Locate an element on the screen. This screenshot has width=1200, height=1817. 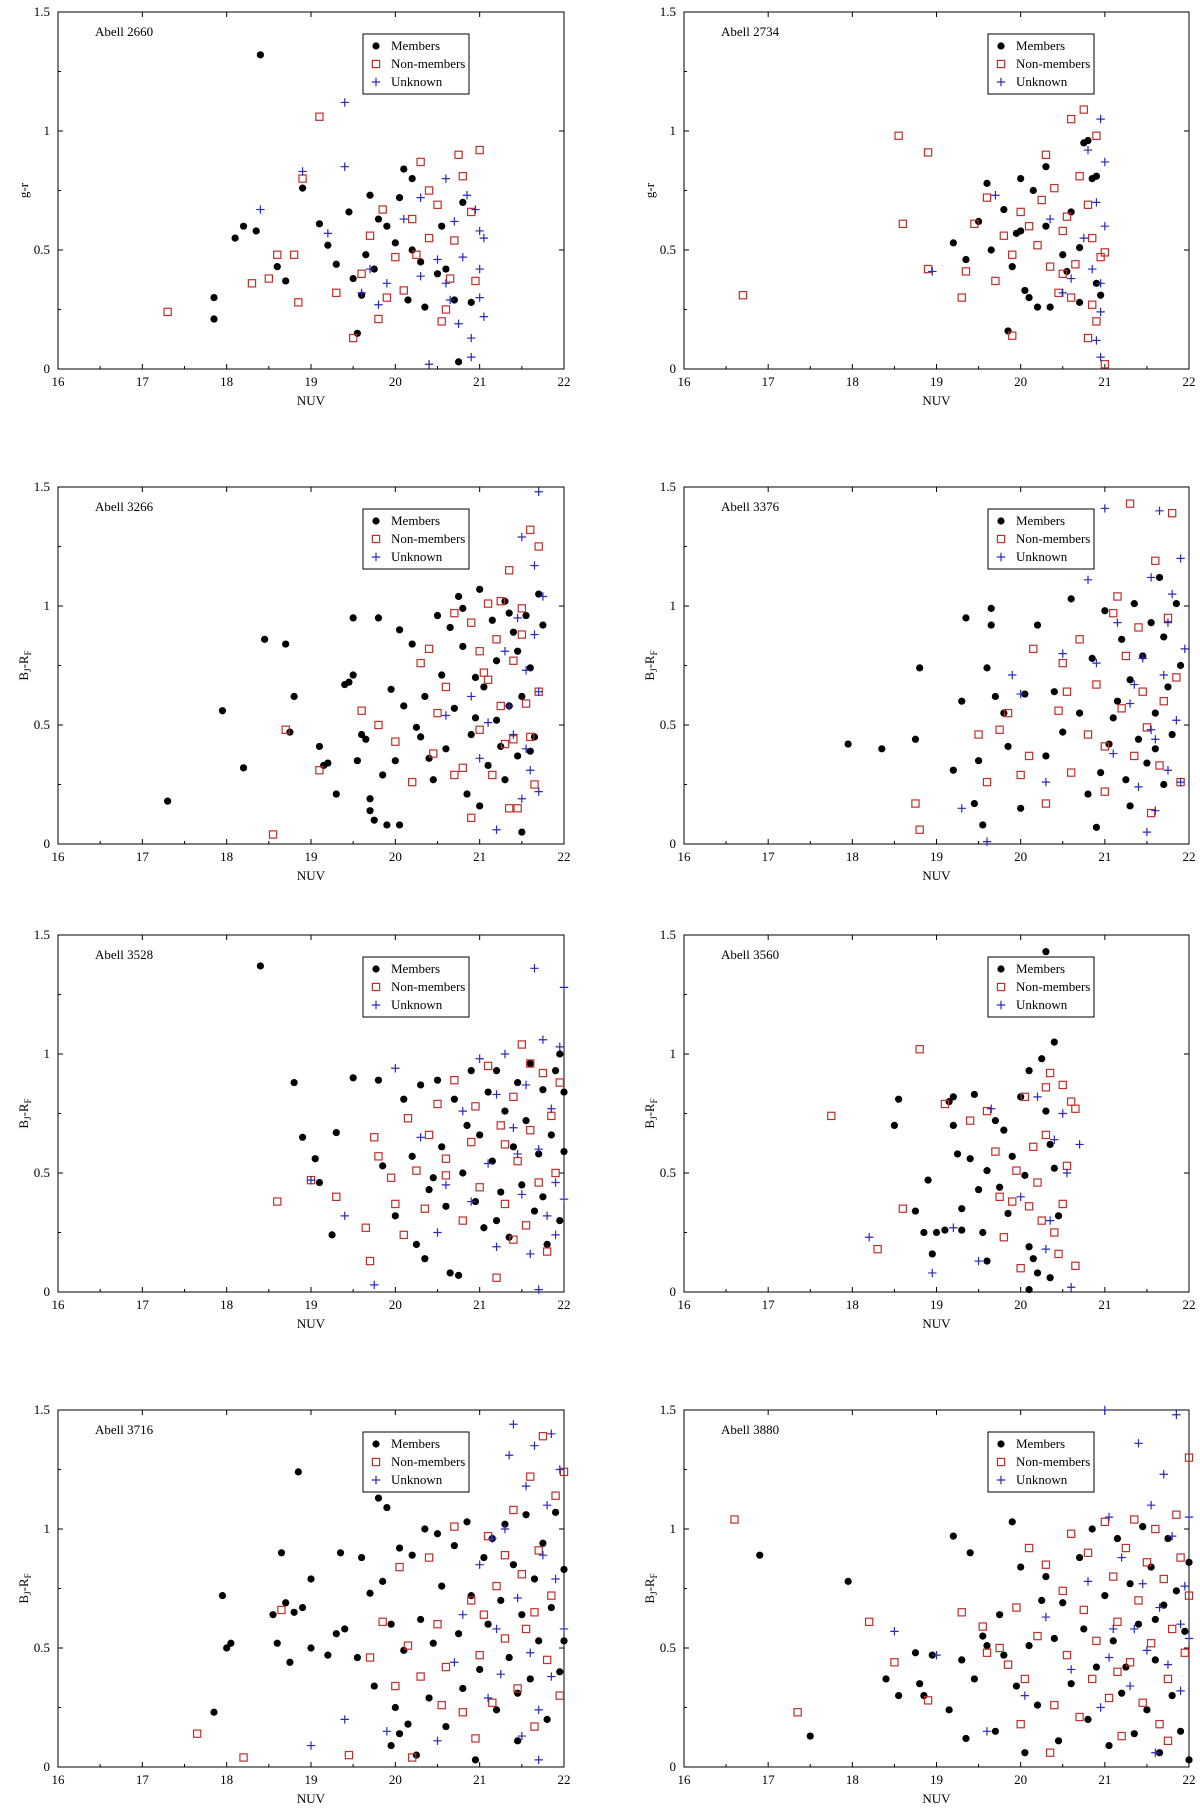
y-label-minus: -R is located at coordinates (23, 1109).